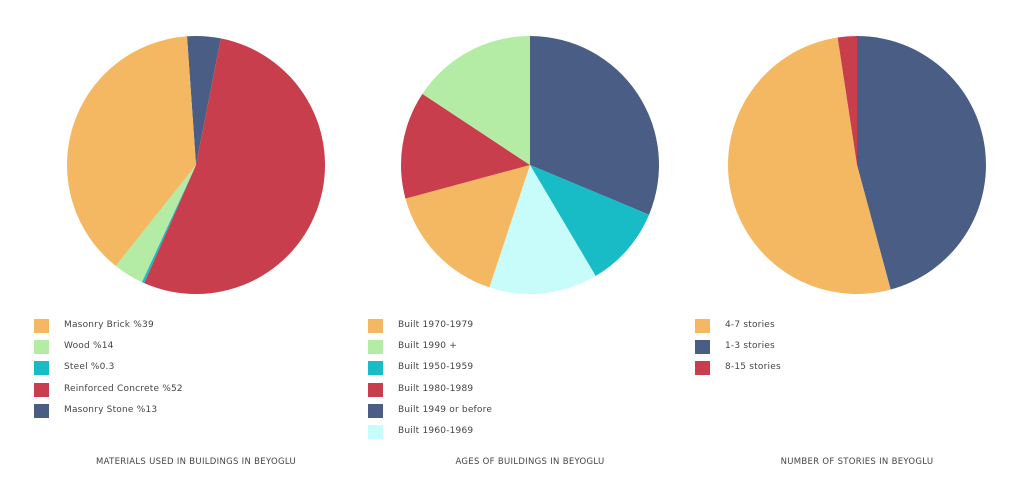 The height and width of the screenshot is (494, 1024). Describe the element at coordinates (750, 346) in the screenshot. I see `legend-label: 1-3 stories` at that location.